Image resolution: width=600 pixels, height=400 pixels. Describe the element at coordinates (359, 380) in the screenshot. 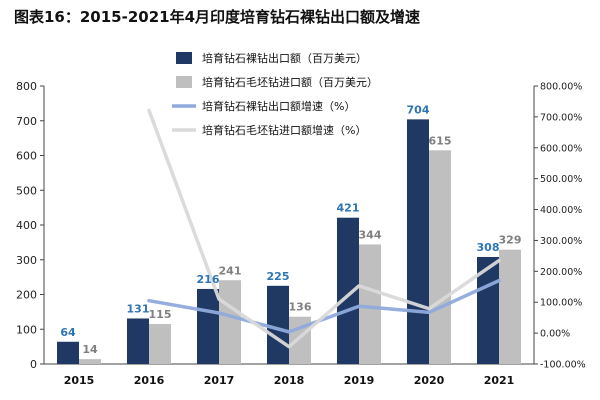

I see `x-tick-label: 2019` at that location.